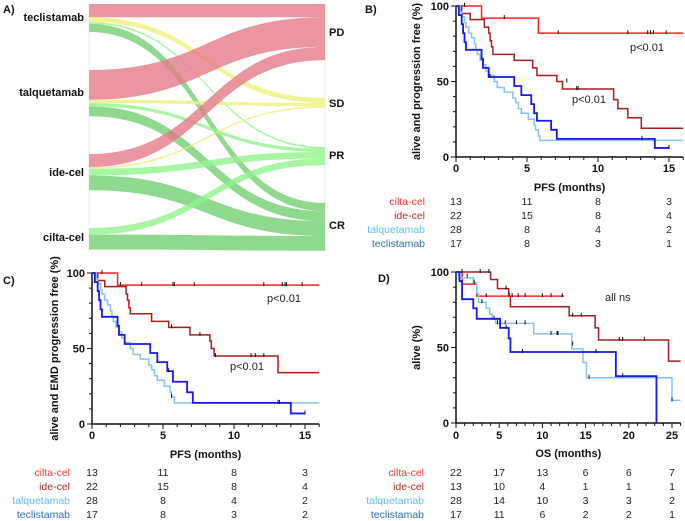 Image resolution: width=685 pixels, height=521 pixels. What do you see at coordinates (55, 348) in the screenshot?
I see `y-axis-title: alive and EMD progression free (%)` at bounding box center [55, 348].